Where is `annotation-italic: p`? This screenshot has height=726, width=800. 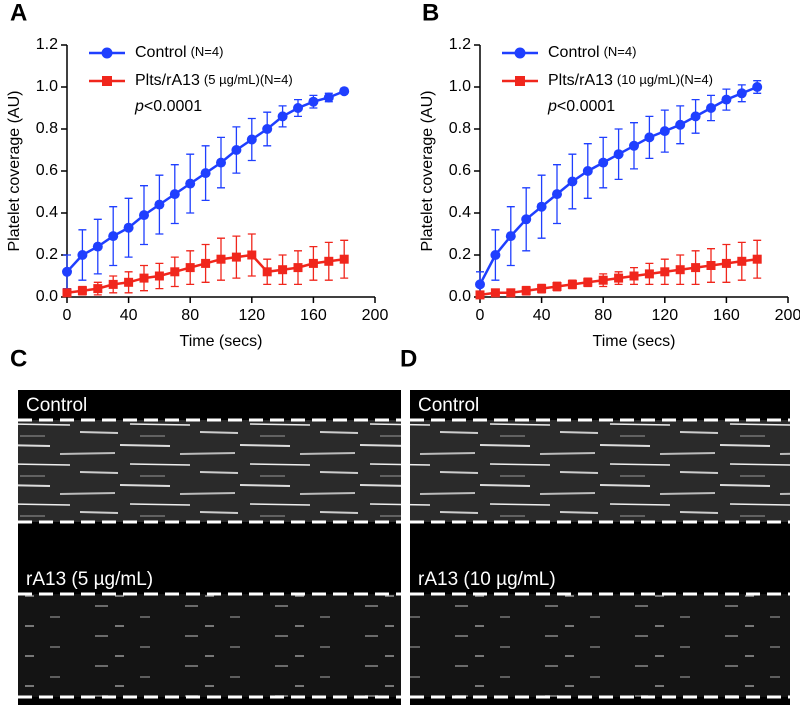
annotation-italic: p is located at coordinates (139, 106).